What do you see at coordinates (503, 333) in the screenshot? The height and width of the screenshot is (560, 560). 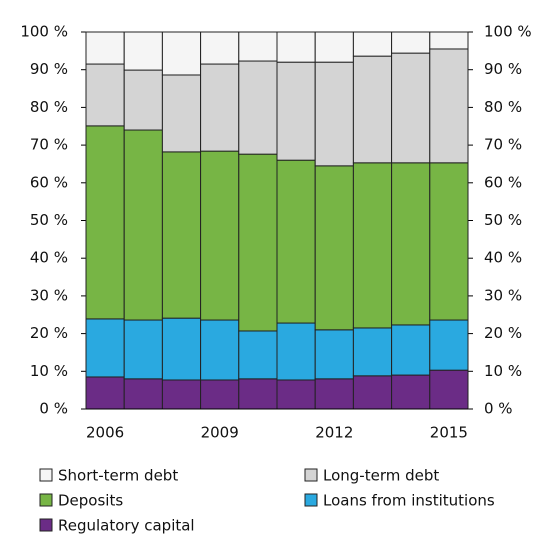 I see `y2-tick-label: 20 %` at bounding box center [503, 333].